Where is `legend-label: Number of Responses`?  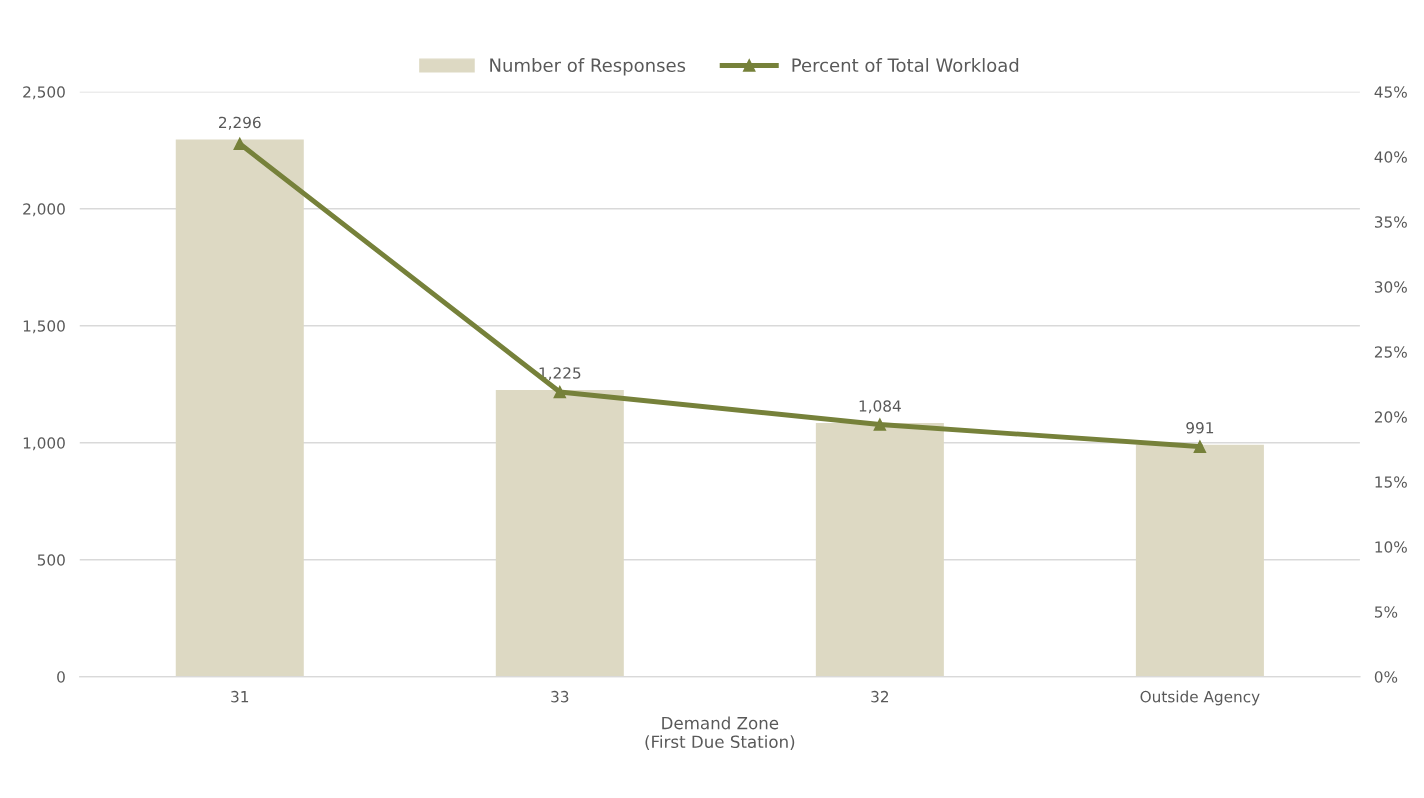
legend-label: Number of Responses is located at coordinates (588, 67).